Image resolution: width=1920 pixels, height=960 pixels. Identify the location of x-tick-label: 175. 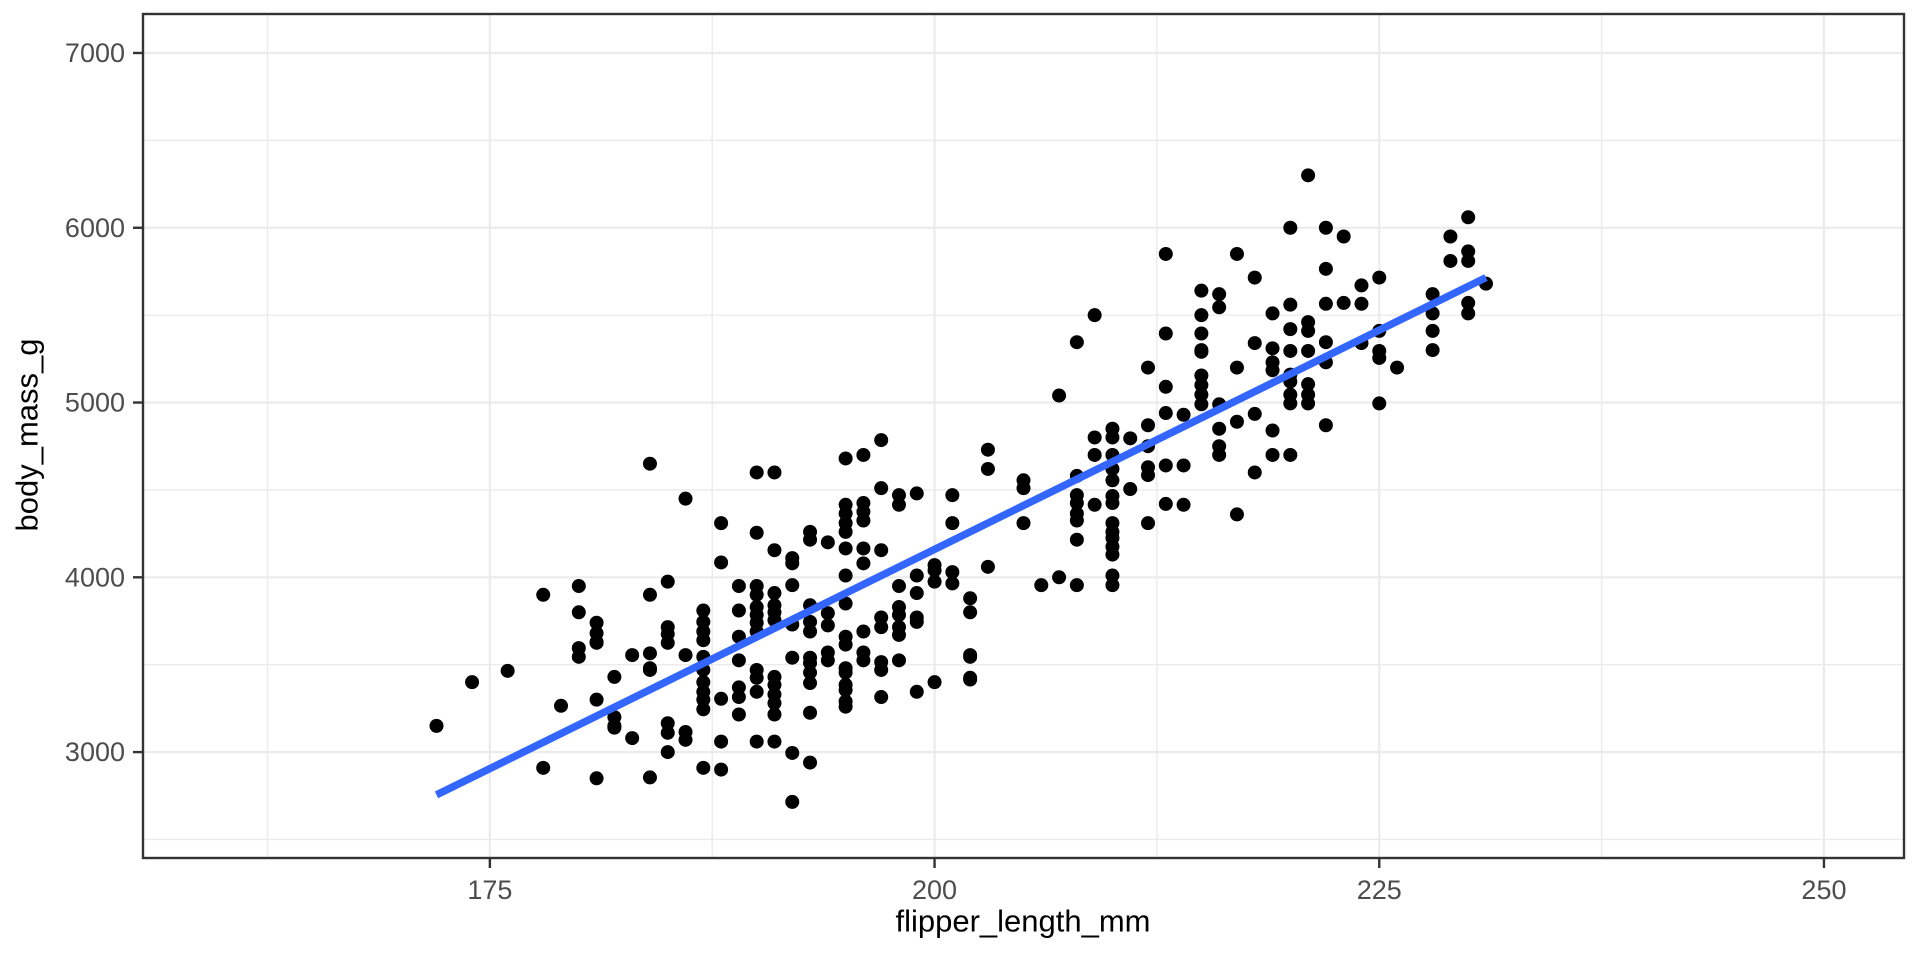
(489, 890).